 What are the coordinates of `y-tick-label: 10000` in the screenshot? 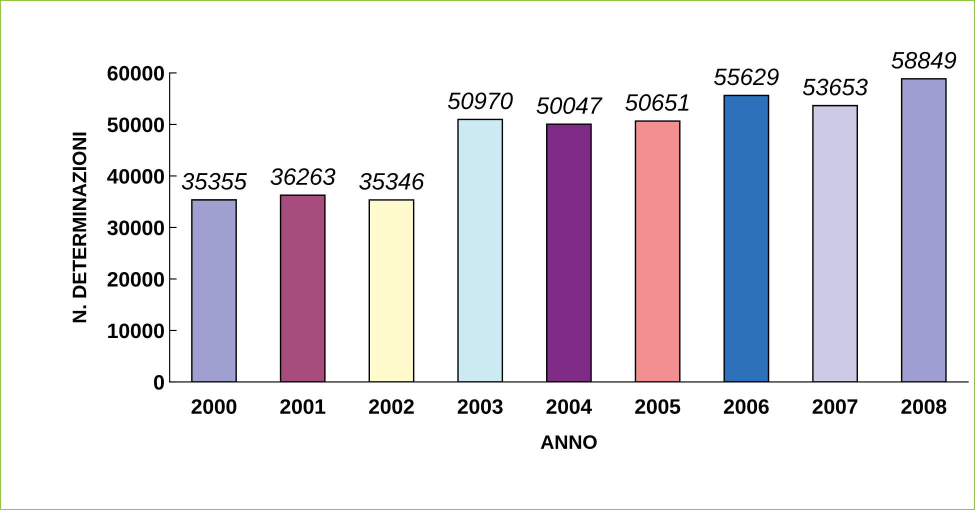 It's located at (136, 330).